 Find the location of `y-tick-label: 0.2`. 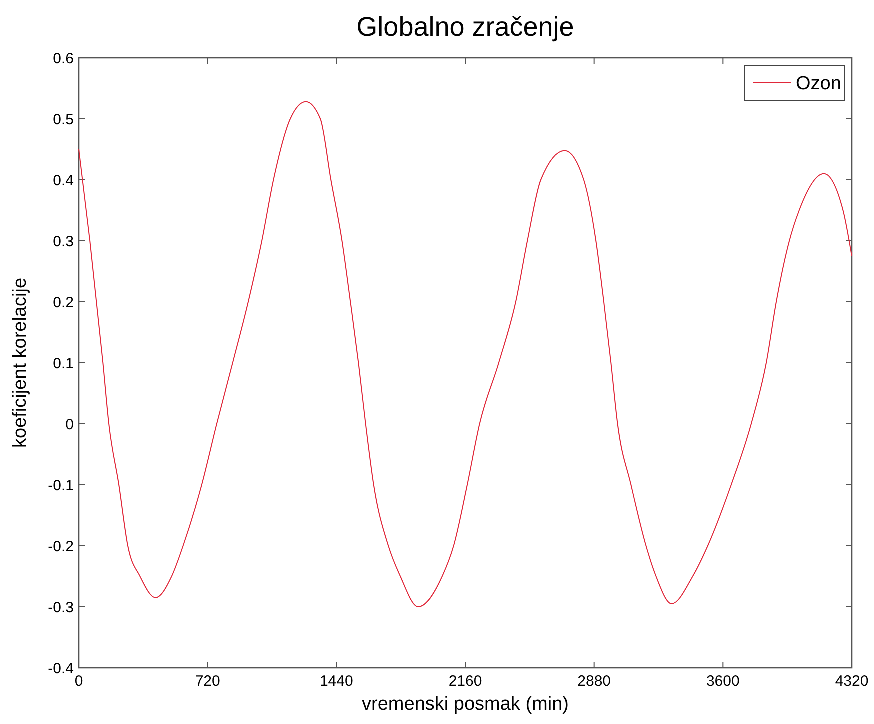

y-tick-label: 0.2 is located at coordinates (63, 303).